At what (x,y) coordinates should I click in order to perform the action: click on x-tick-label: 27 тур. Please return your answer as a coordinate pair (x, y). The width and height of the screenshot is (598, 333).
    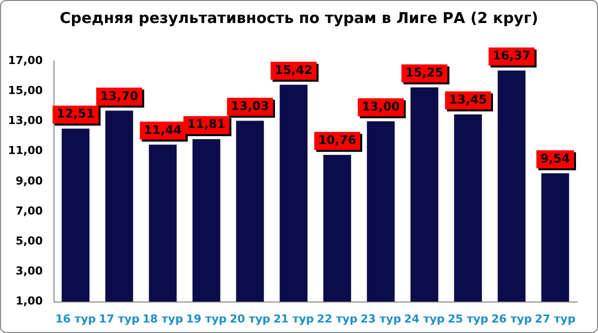
    Looking at the image, I should click on (555, 319).